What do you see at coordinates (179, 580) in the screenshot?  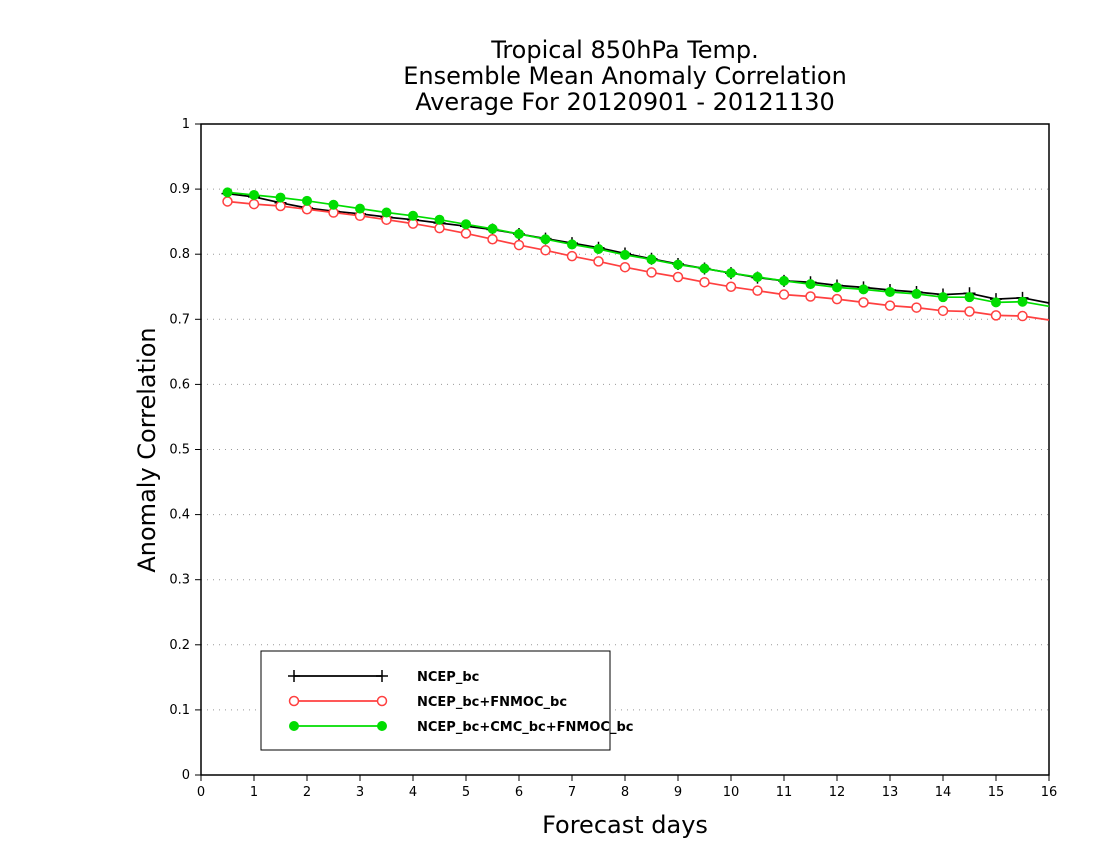 I see `y-tick-label: 0.3` at bounding box center [179, 580].